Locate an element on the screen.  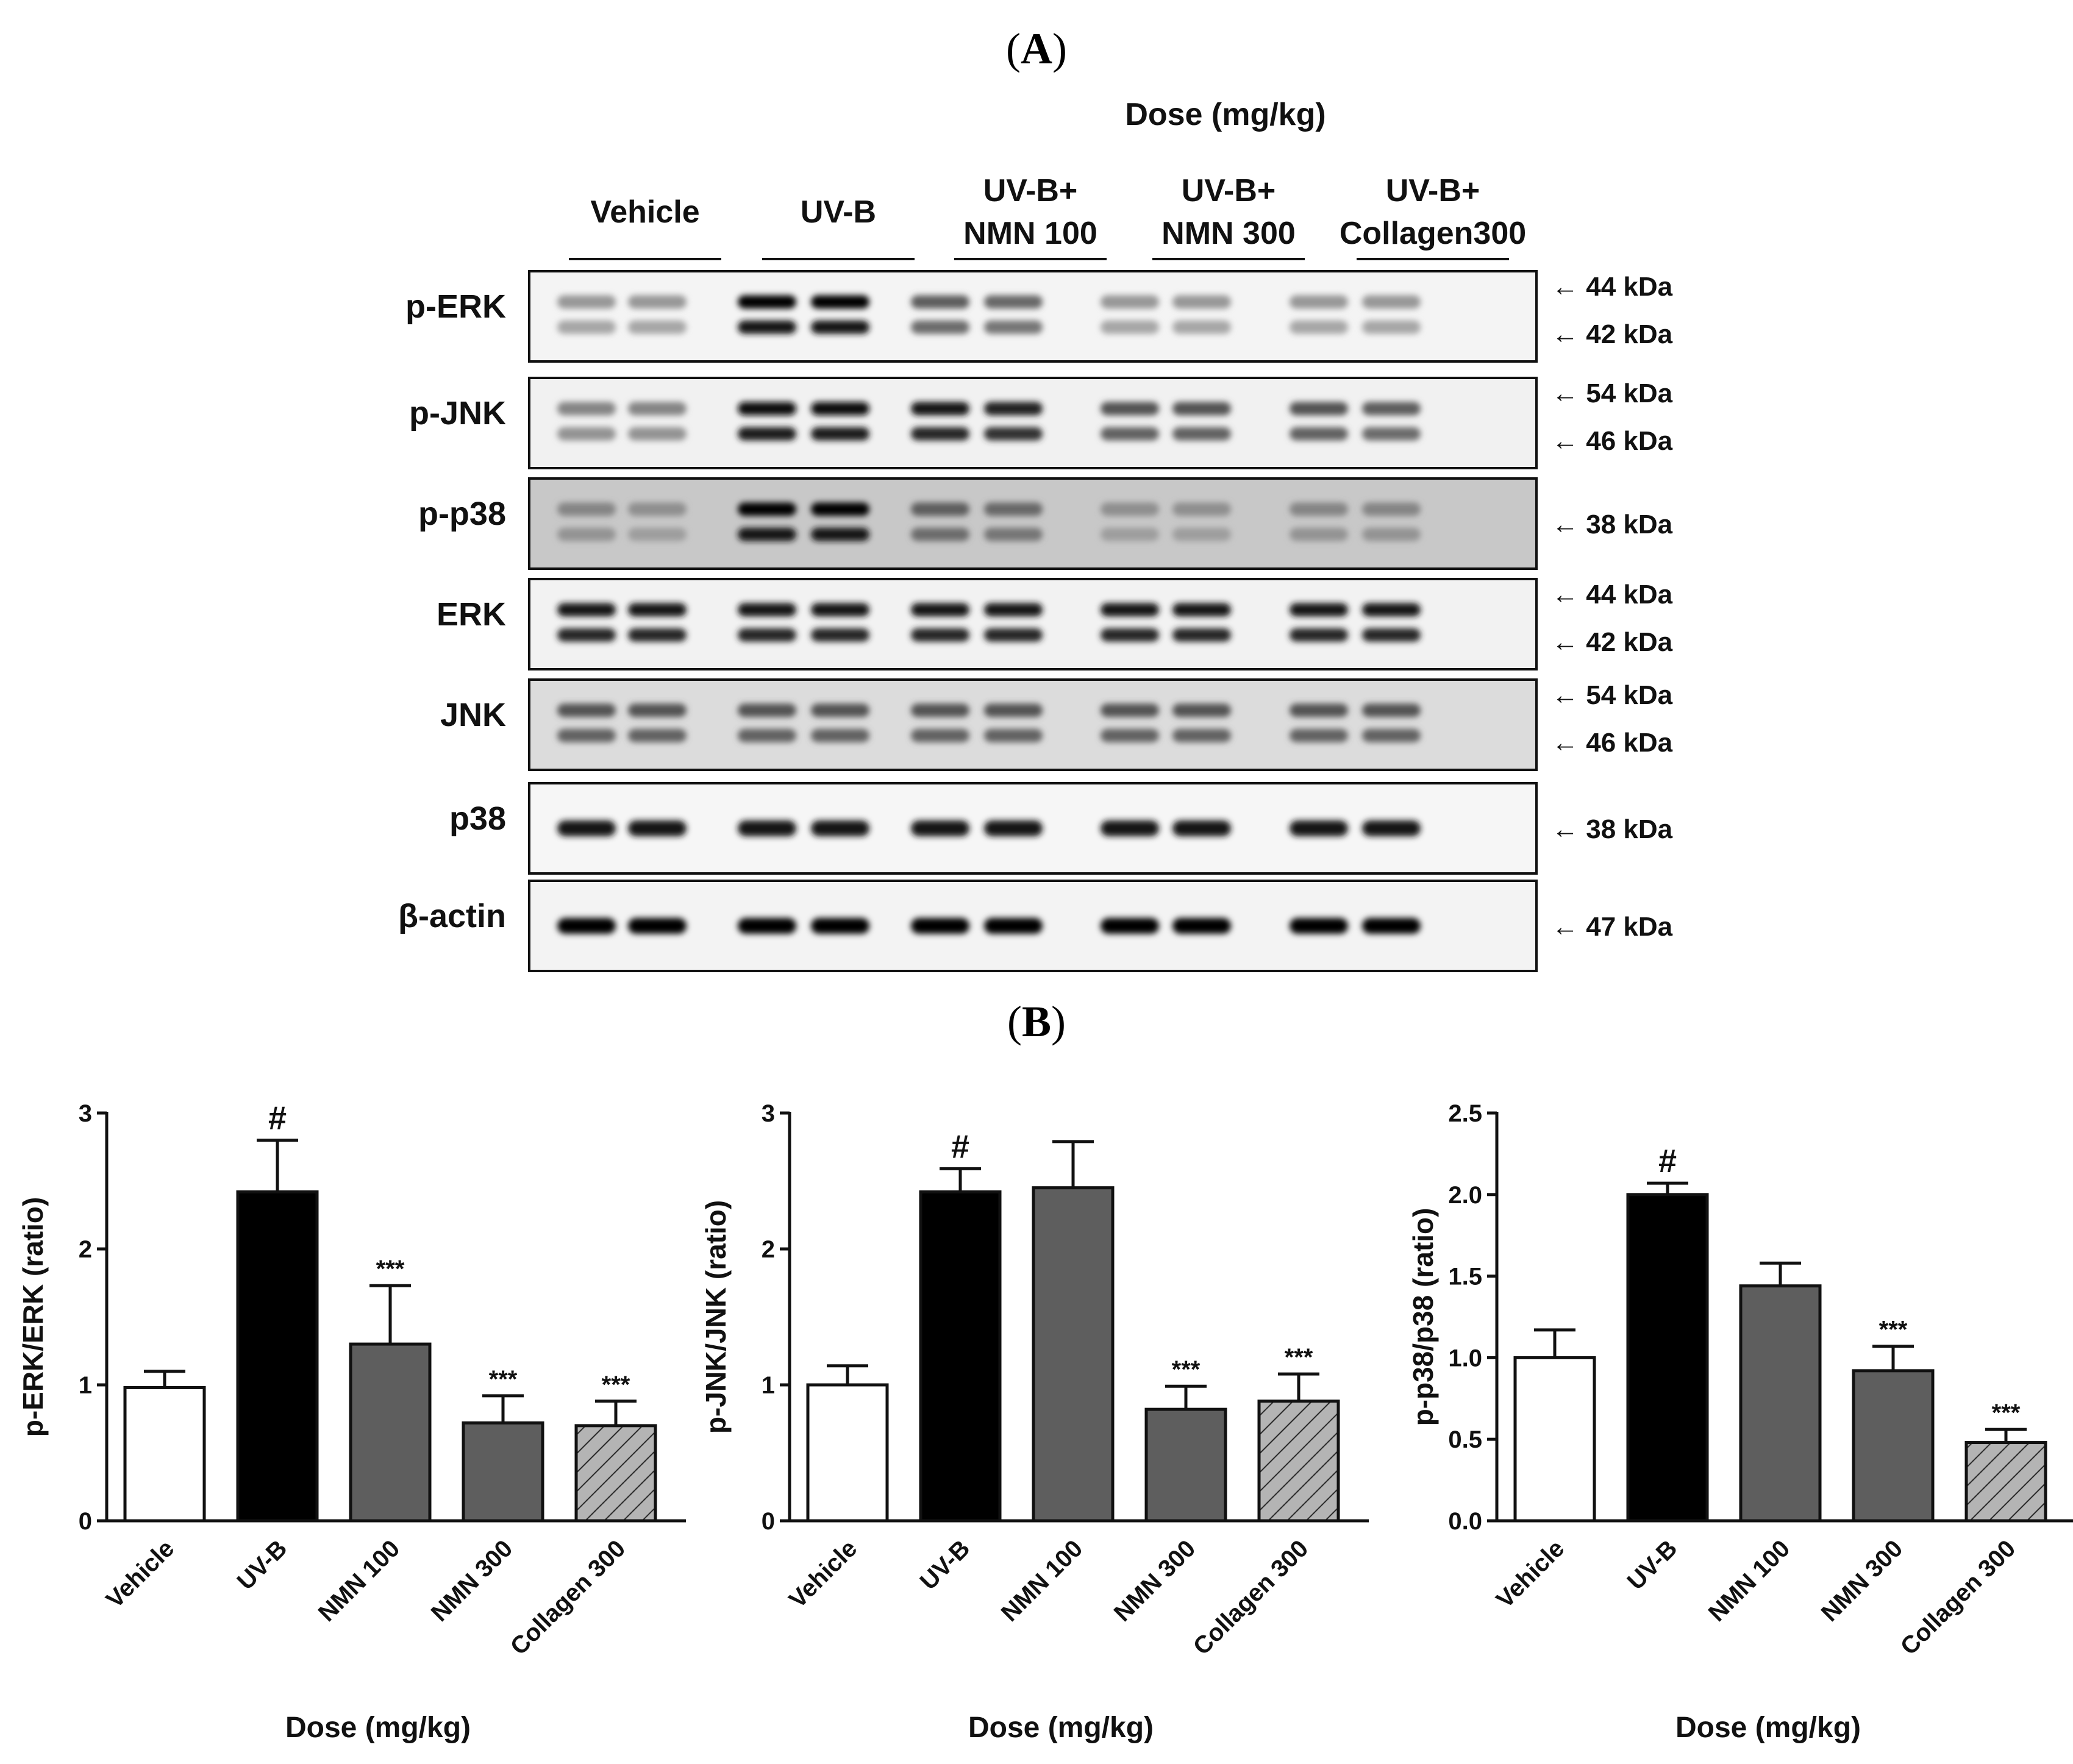
marker-label: ← 38 kDa is located at coordinates (1613, 829).